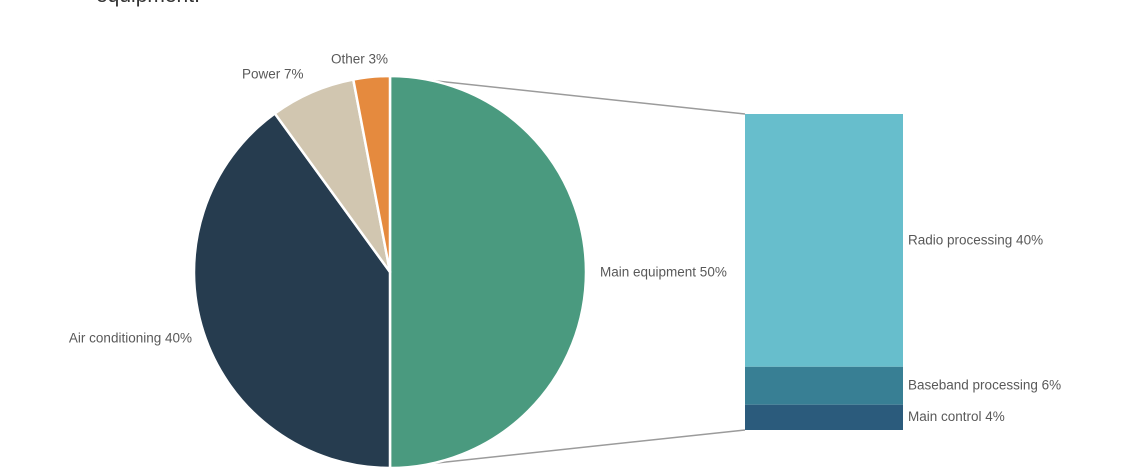  Describe the element at coordinates (567, 449) in the screenshot. I see `connector-line-bottom` at that location.